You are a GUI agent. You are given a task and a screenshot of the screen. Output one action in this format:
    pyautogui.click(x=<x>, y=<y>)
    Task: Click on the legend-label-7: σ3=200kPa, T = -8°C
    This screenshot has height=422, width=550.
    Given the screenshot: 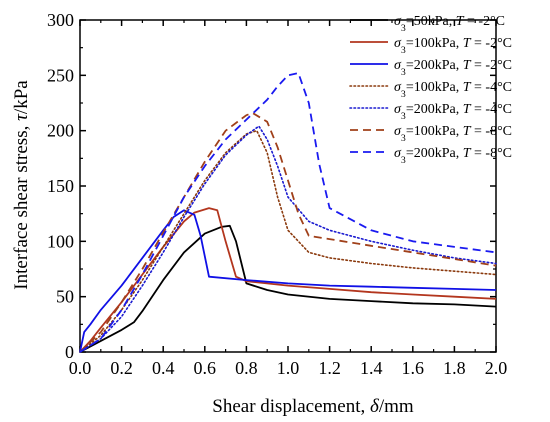 What is the action you would take?
    pyautogui.click(x=453, y=156)
    